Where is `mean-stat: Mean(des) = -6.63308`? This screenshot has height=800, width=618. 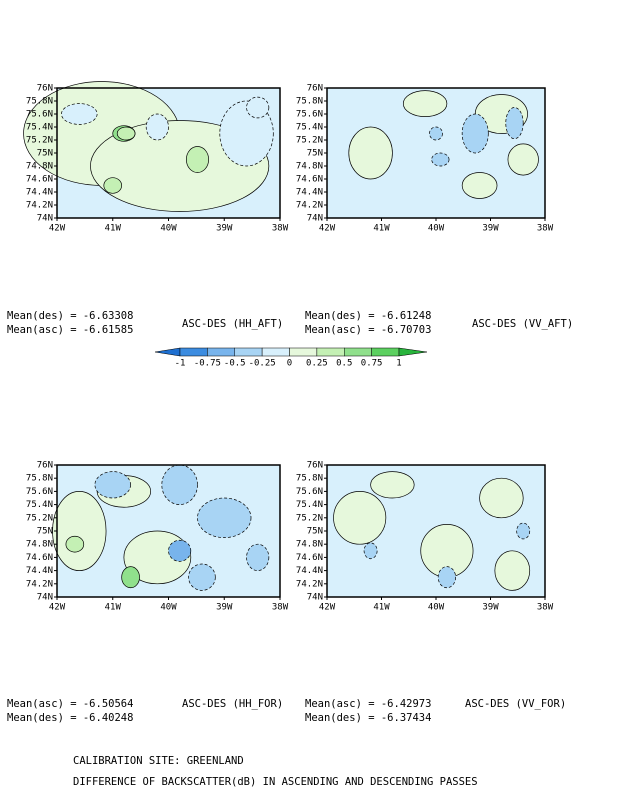
mean-stat: Mean(des) = -6.63308 is located at coordinates (70, 316).